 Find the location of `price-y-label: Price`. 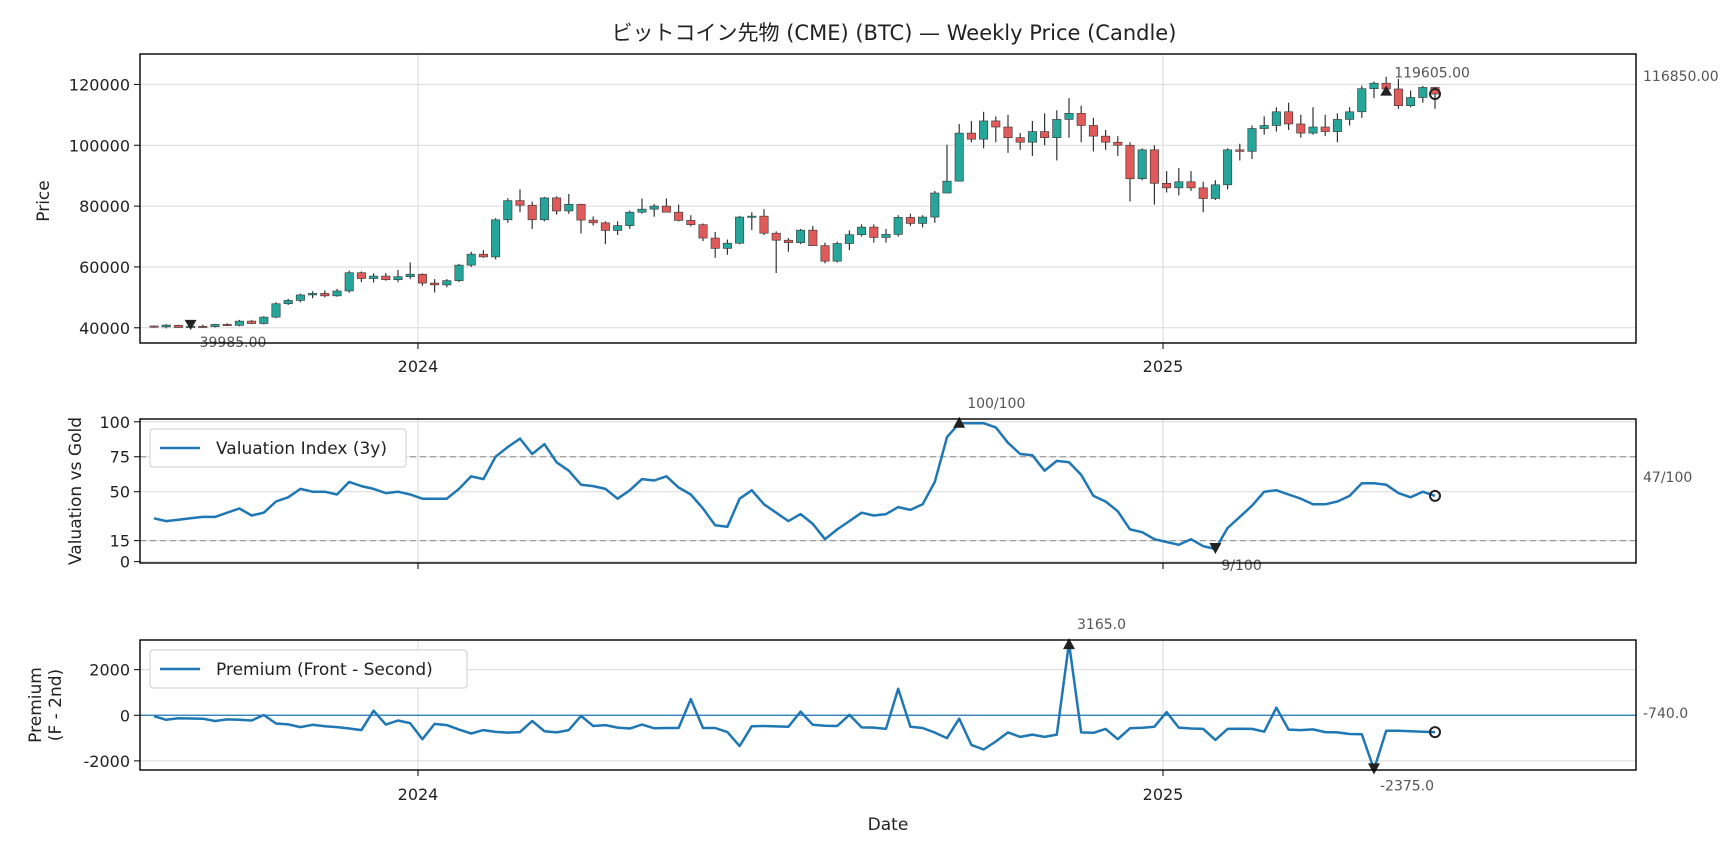

price-y-label: Price is located at coordinates (44, 200).